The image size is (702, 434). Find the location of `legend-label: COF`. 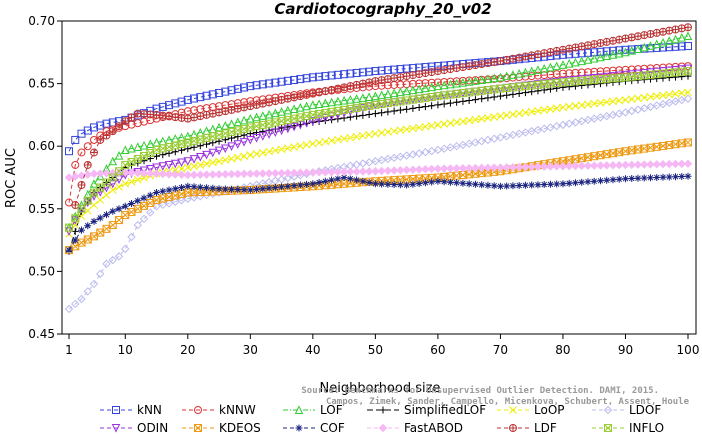

legend-label: COF is located at coordinates (332, 427).